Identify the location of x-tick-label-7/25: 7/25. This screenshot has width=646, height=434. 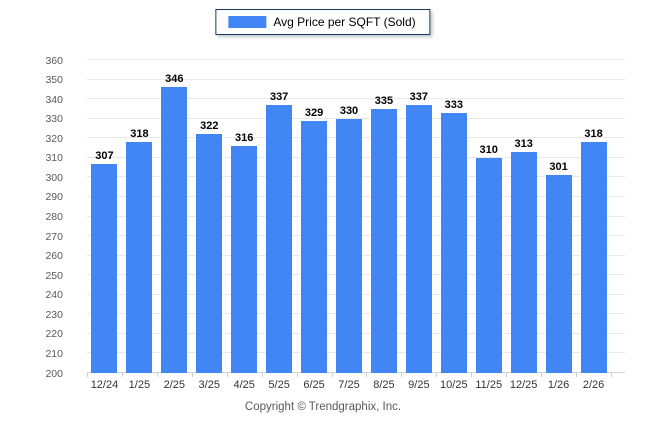
(349, 385).